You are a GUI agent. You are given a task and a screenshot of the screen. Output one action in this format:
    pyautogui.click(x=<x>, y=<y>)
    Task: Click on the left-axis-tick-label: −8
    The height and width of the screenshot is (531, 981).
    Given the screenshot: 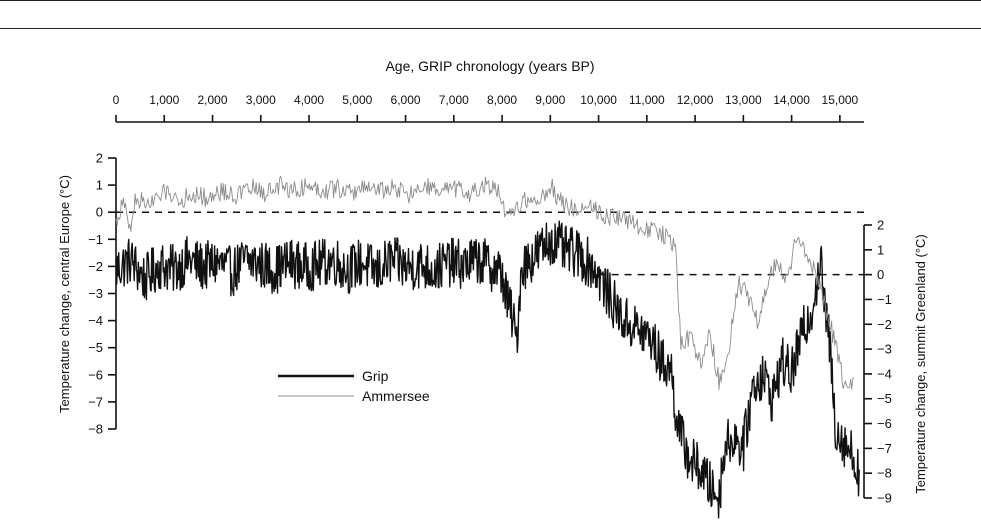 What is the action you would take?
    pyautogui.click(x=95, y=429)
    